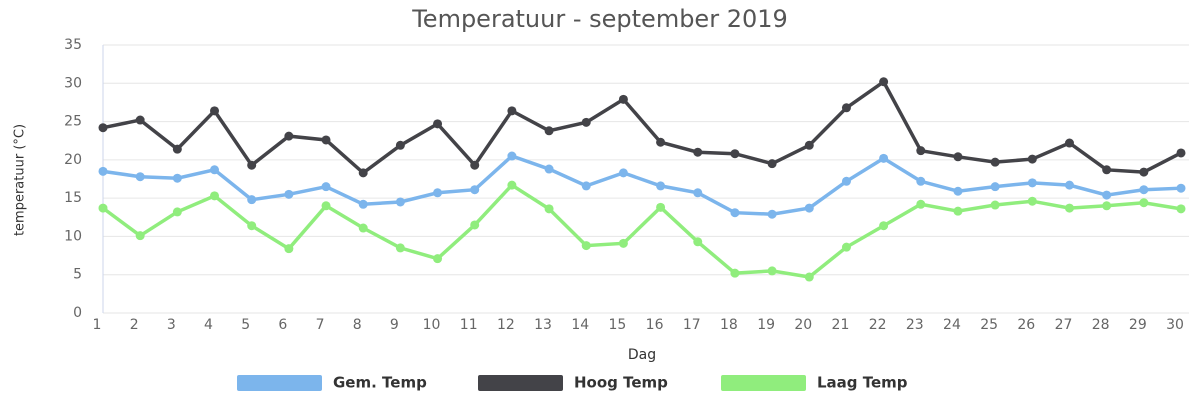 The width and height of the screenshot is (1200, 404). Describe the element at coordinates (506, 325) in the screenshot. I see `x-tick-label: 12` at that location.